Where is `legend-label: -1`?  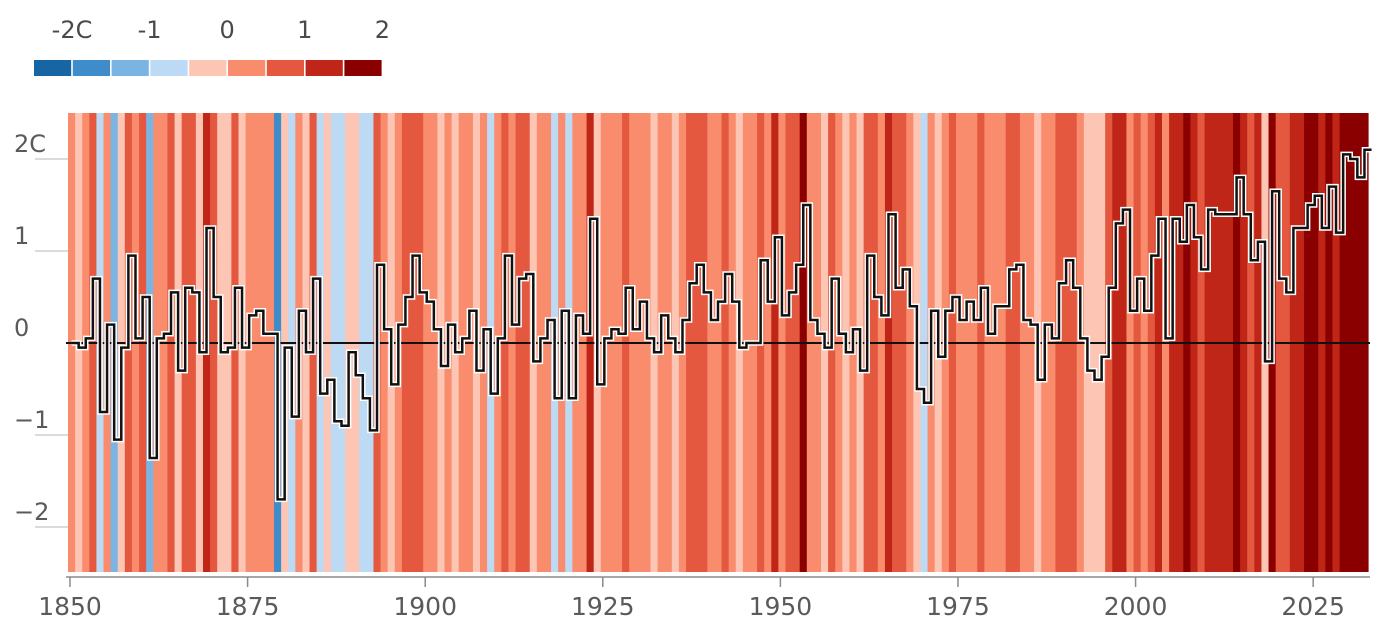 legend-label: -1 is located at coordinates (150, 30).